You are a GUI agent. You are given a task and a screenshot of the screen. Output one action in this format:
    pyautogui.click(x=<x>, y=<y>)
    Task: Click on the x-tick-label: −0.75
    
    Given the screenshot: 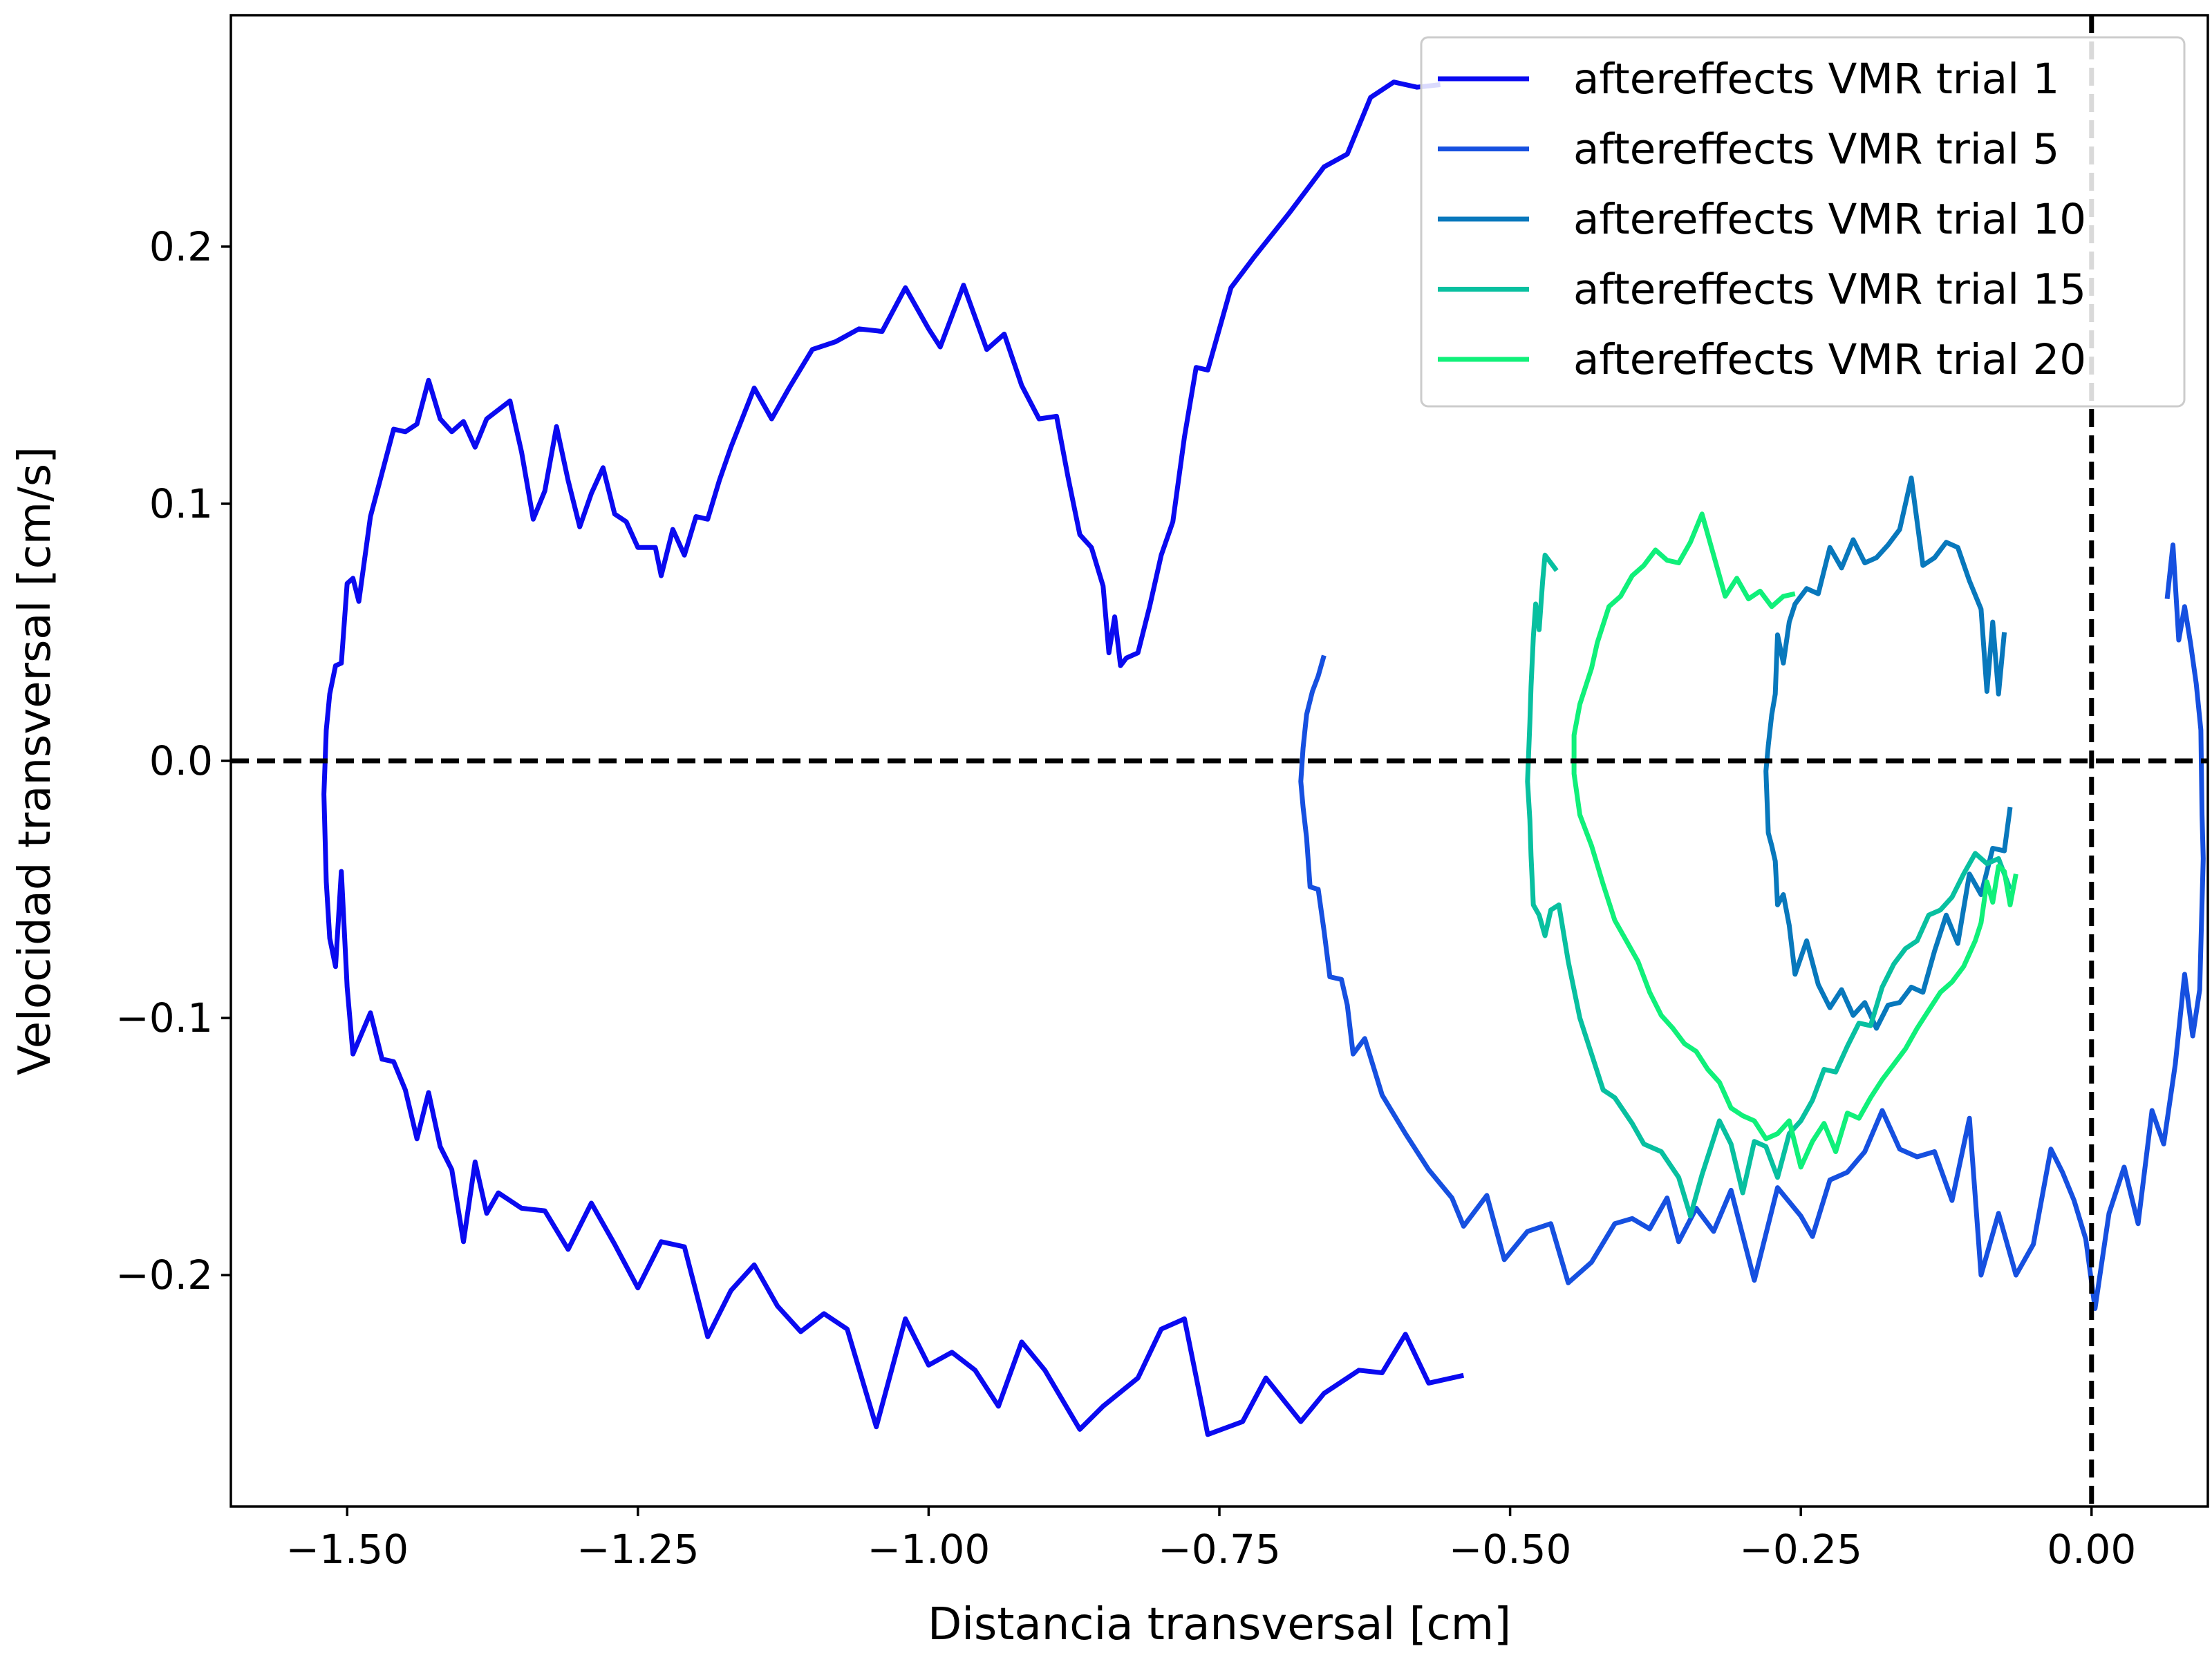 What is the action you would take?
    pyautogui.click(x=1220, y=1549)
    